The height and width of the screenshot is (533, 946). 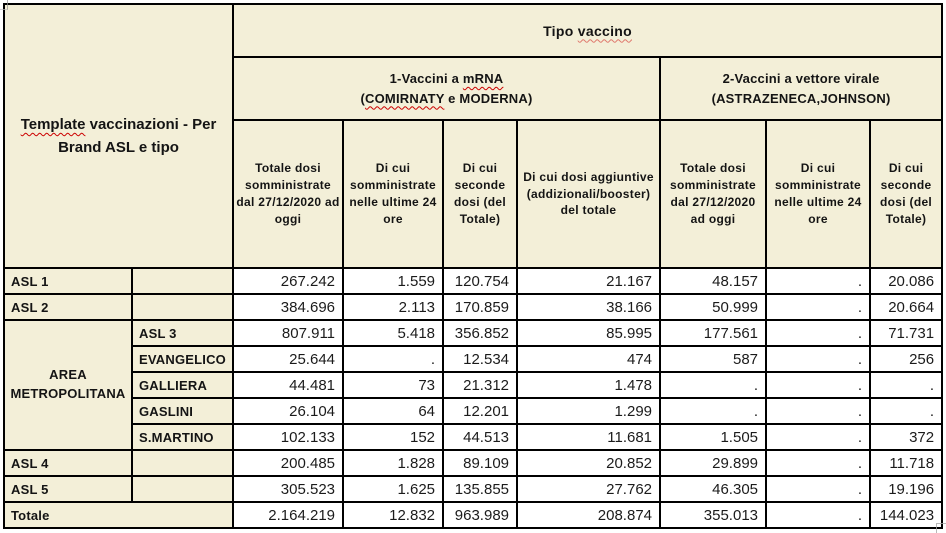 I want to click on value-cell: 12.534, so click(x=480, y=359).